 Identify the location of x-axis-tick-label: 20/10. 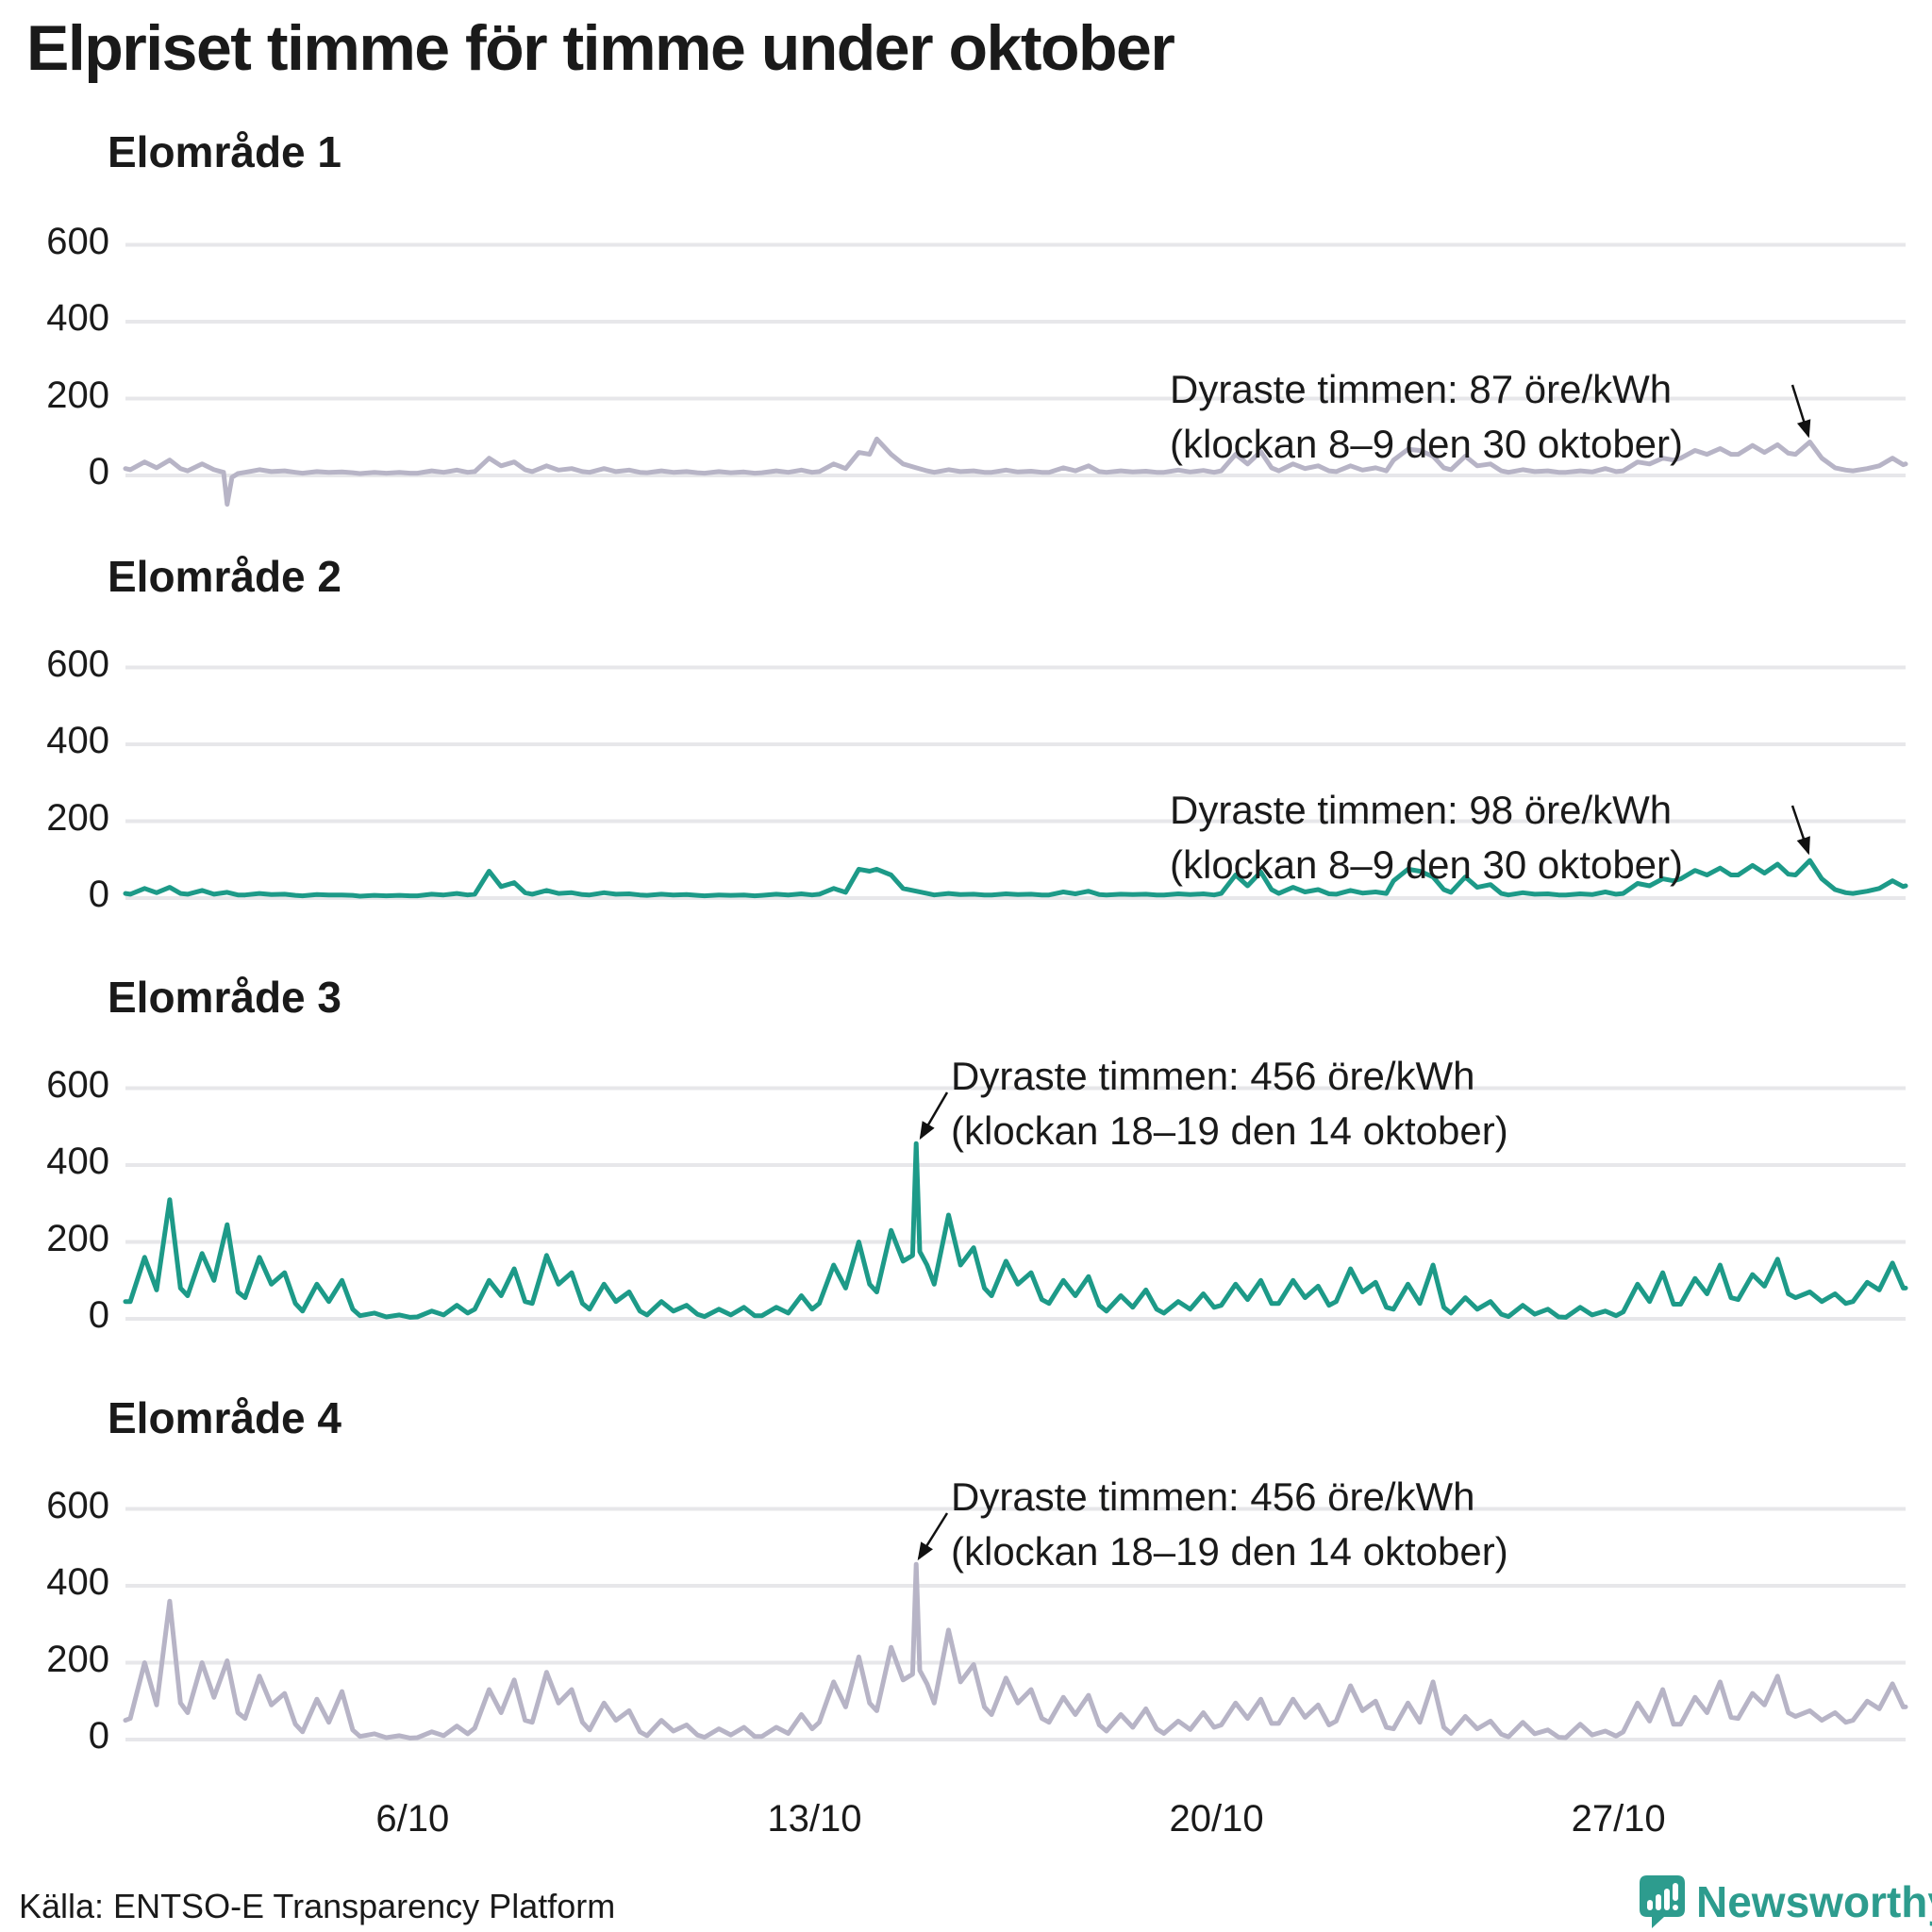
(1216, 1819).